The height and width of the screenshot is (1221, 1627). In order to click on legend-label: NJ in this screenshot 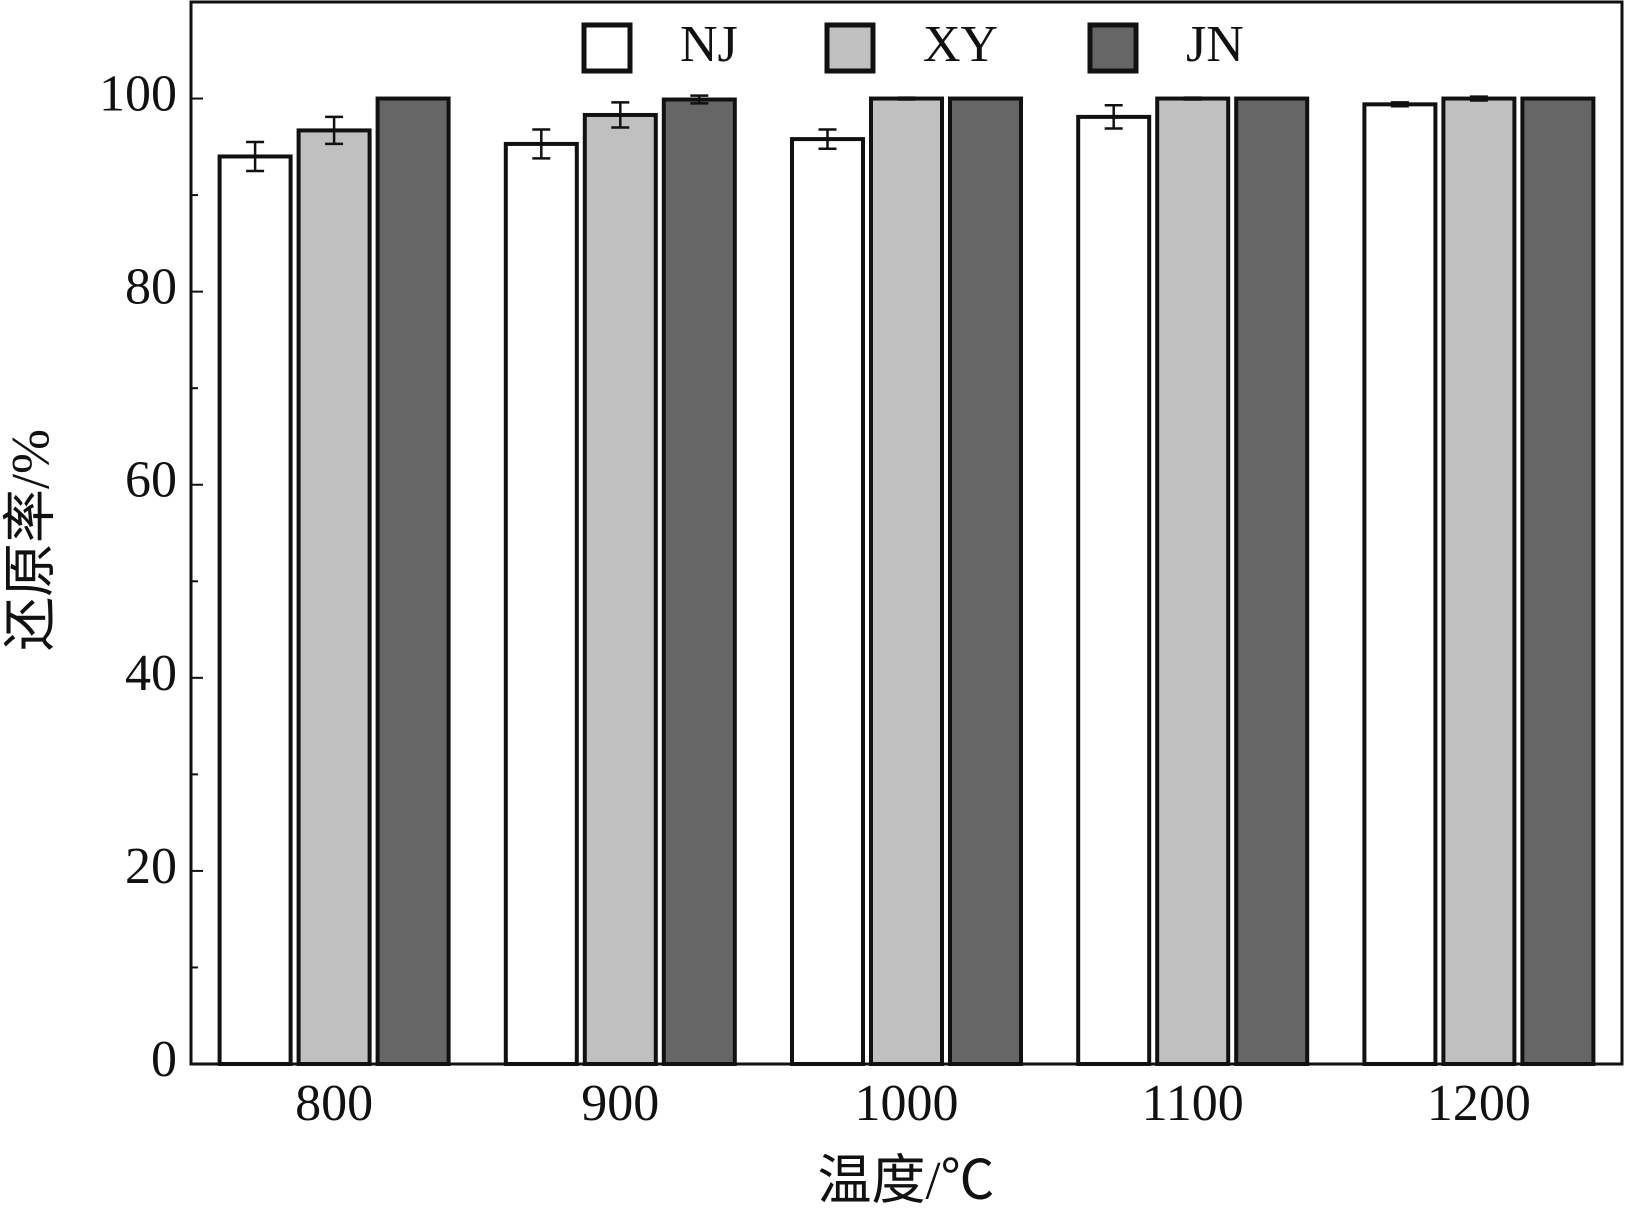, I will do `click(709, 44)`.